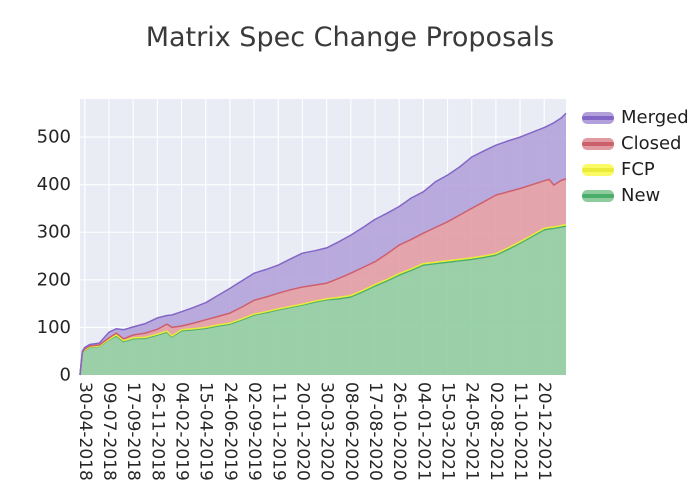 Image resolution: width=700 pixels, height=500 pixels. Describe the element at coordinates (635, 156) in the screenshot. I see `legend: Merged Closed FCP New` at that location.